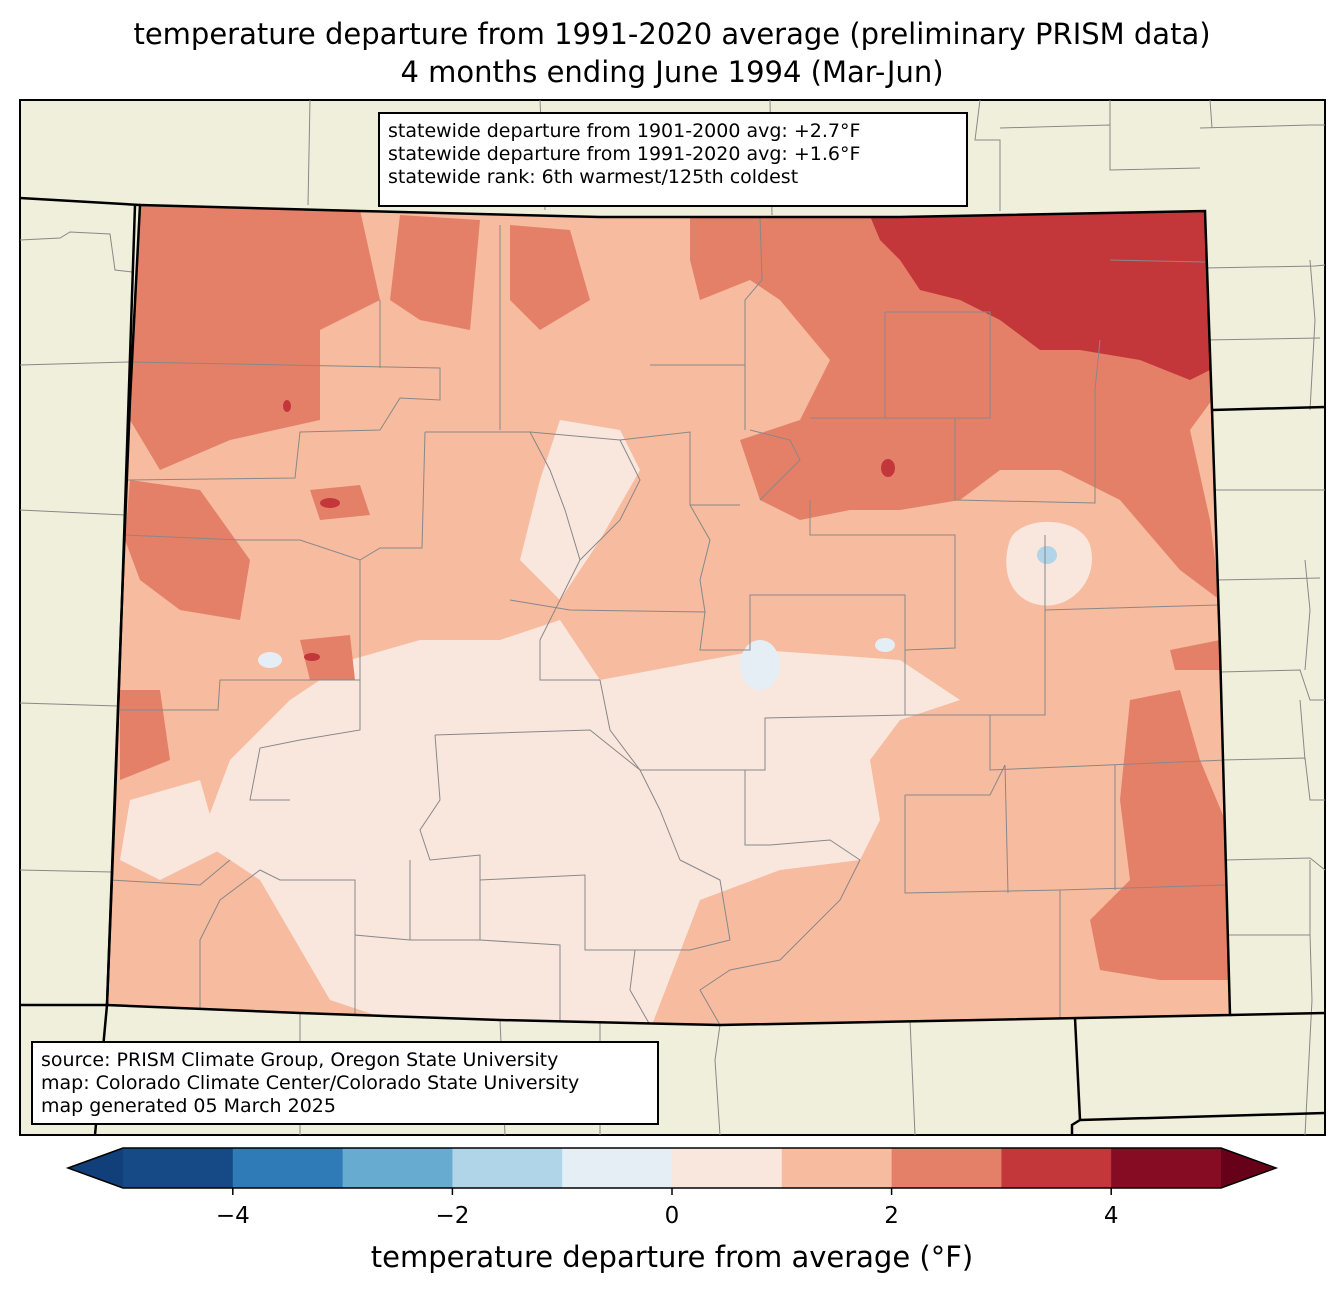 The image size is (1344, 1299). What do you see at coordinates (452, 1216) in the screenshot?
I see `colorbar-tick-label: −2` at bounding box center [452, 1216].